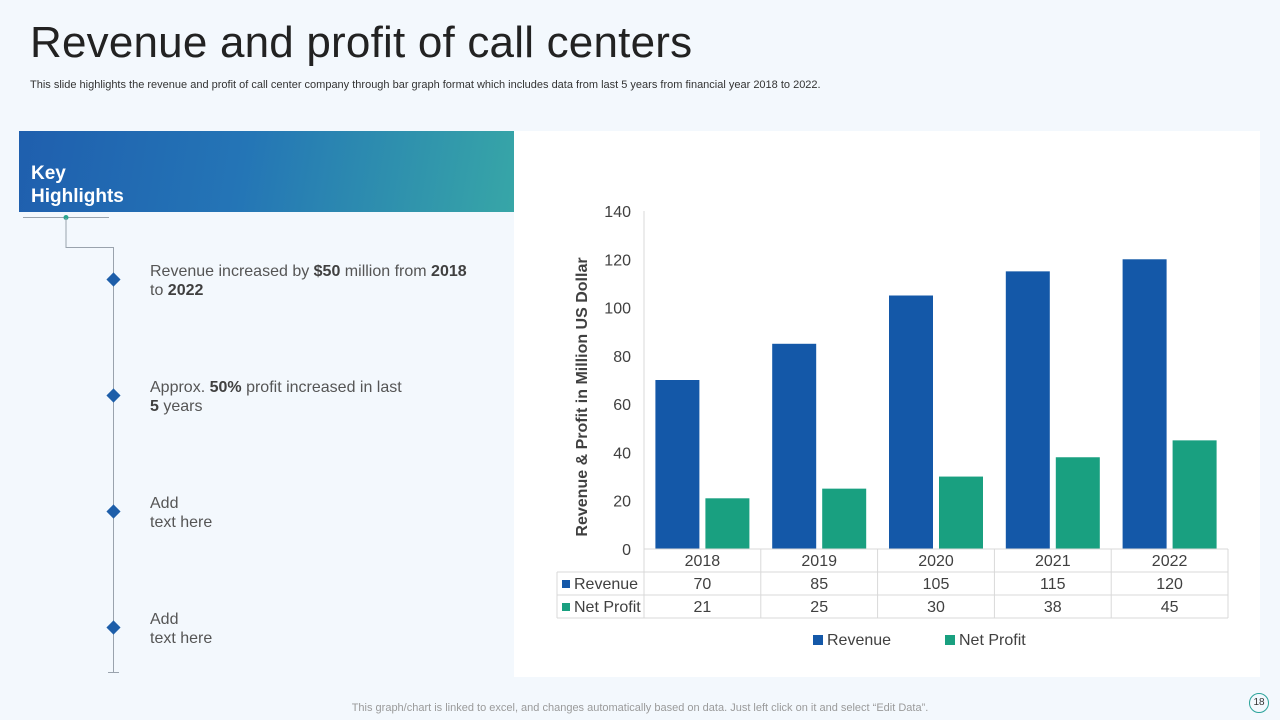  What do you see at coordinates (622, 502) in the screenshot?
I see `y-tick-label: 20` at bounding box center [622, 502].